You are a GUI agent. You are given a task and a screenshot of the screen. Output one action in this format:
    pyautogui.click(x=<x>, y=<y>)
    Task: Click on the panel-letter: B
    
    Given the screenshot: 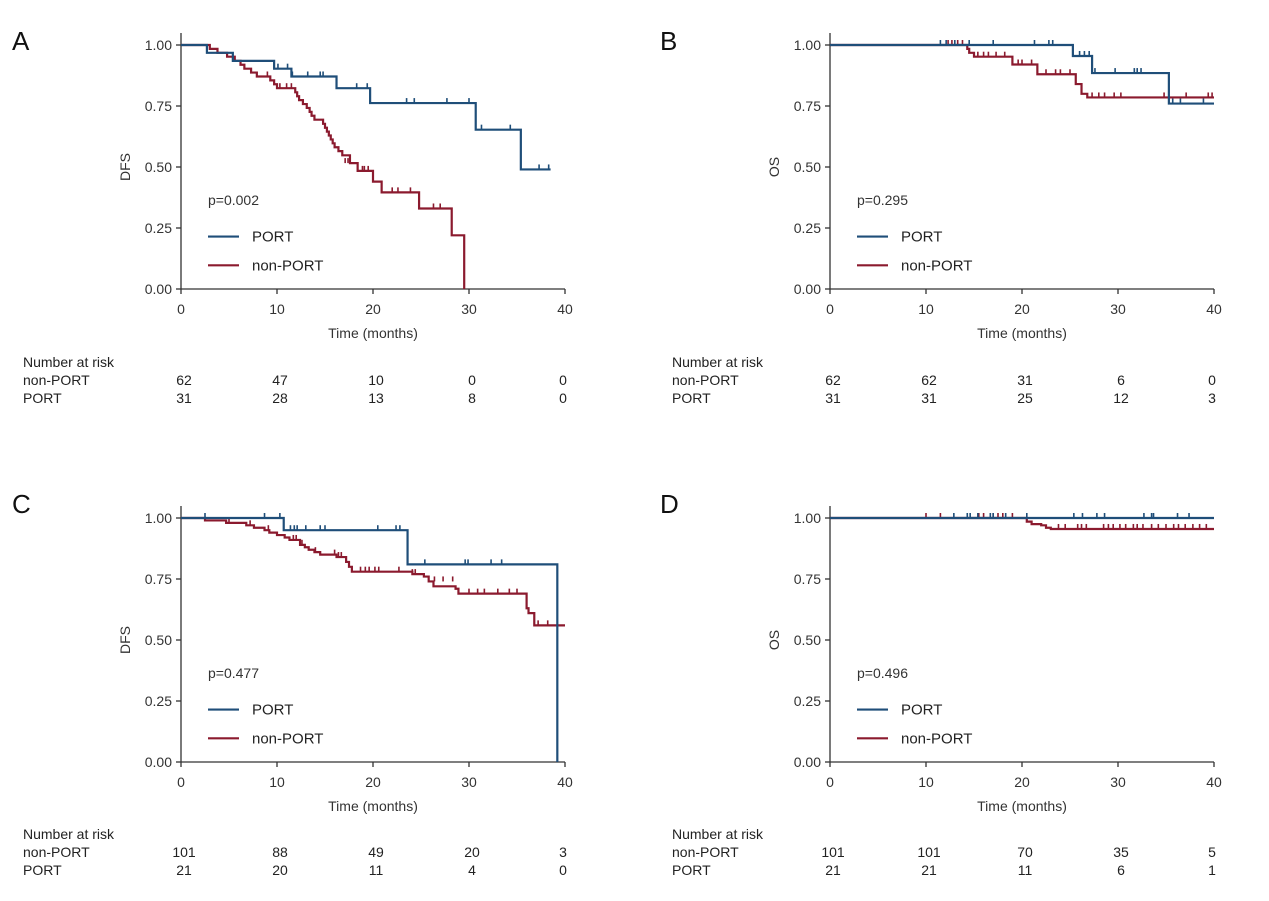 What is the action you would take?
    pyautogui.click(x=668, y=41)
    